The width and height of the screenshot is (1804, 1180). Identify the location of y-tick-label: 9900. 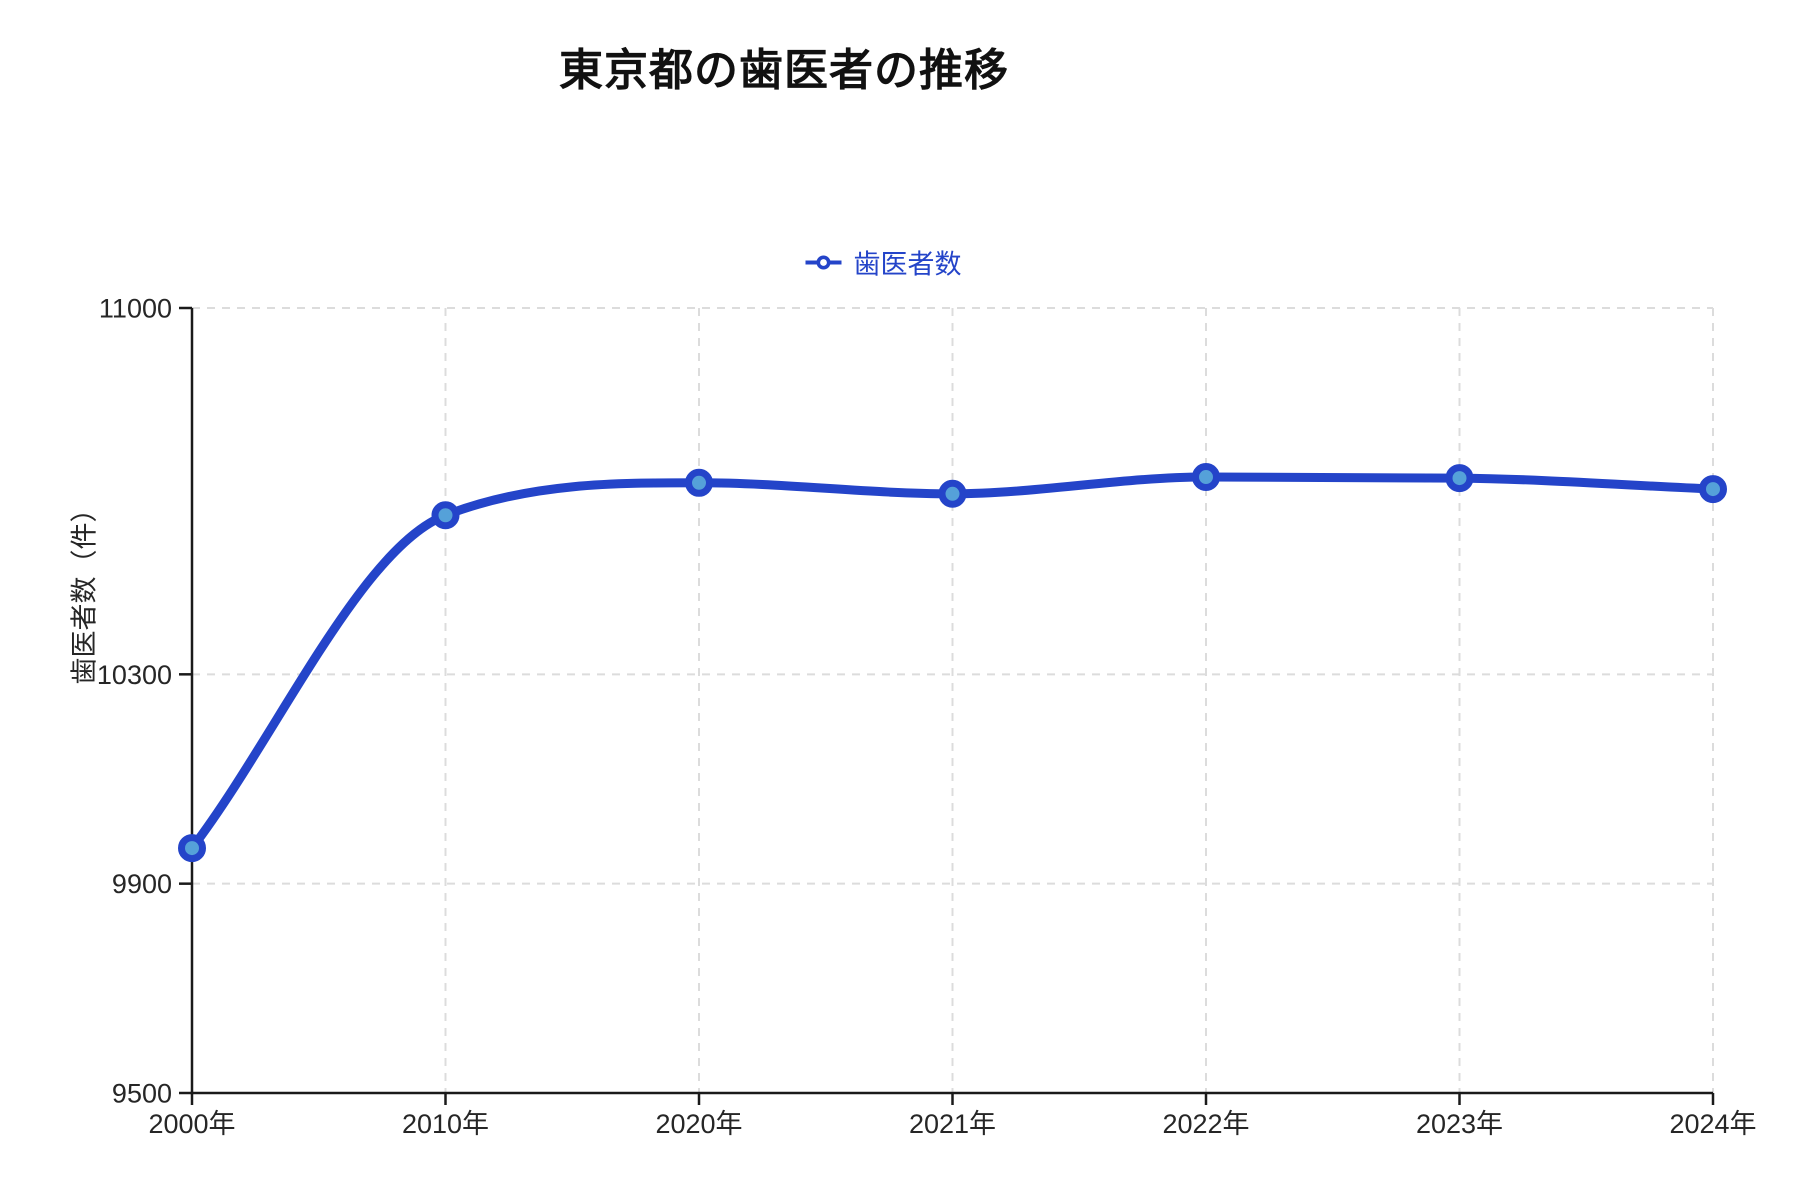
(142, 884).